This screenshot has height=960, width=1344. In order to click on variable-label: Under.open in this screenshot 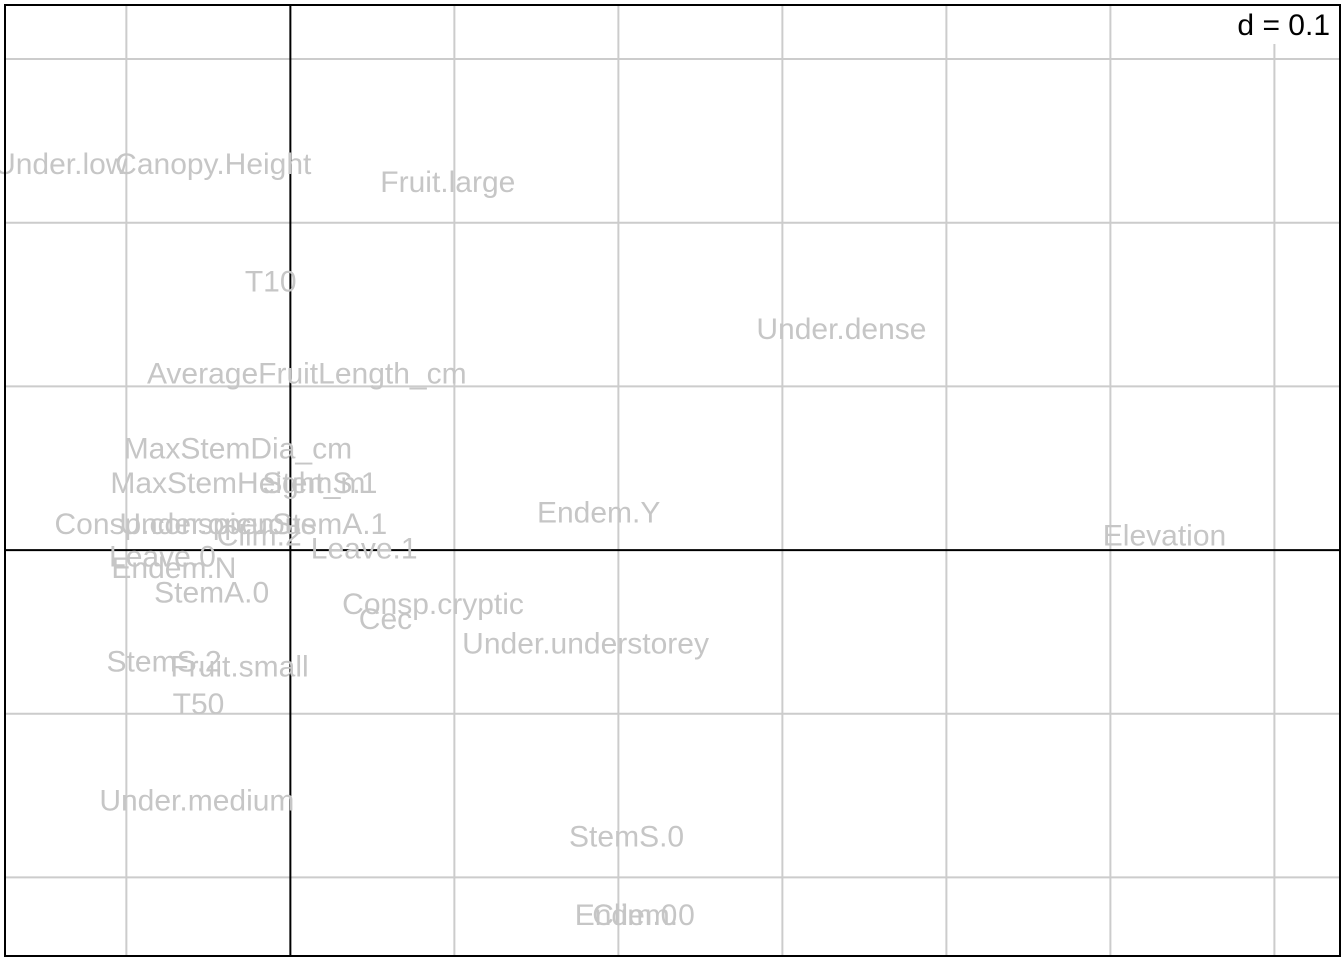, I will do `click(196, 524)`.